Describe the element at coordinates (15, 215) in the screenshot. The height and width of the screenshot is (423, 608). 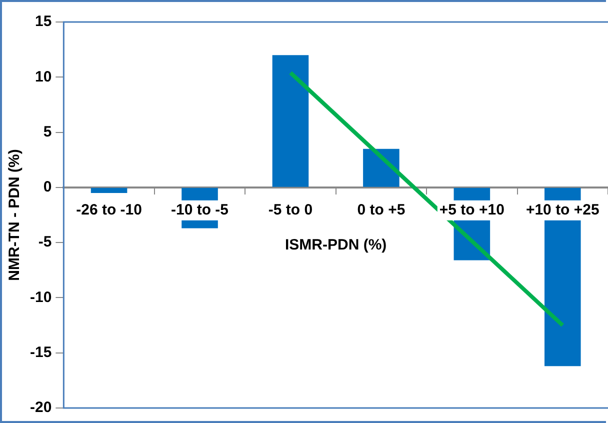
I see `y-axis-title: NMR-TN - PDN (%)` at that location.